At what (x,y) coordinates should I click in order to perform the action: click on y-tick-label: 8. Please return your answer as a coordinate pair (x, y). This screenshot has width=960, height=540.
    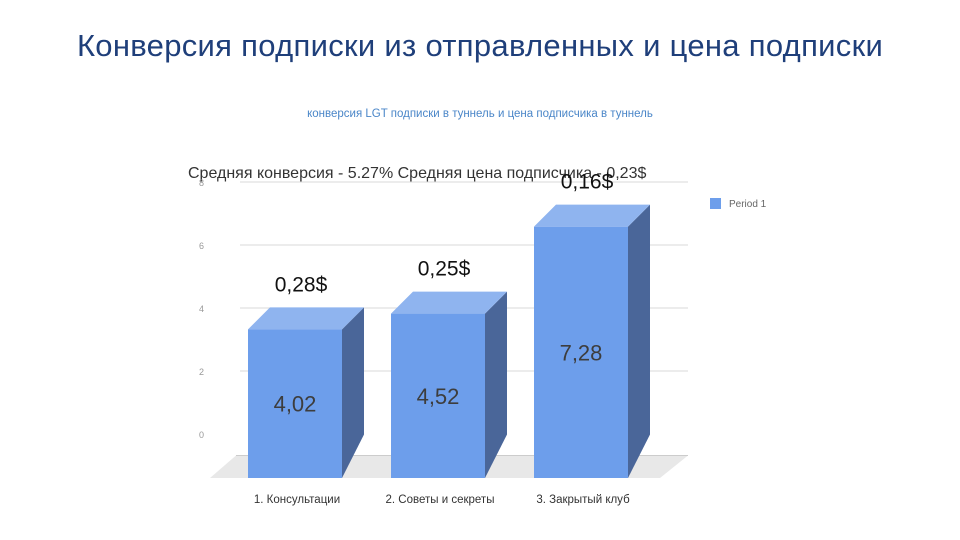
    Looking at the image, I should click on (201, 183).